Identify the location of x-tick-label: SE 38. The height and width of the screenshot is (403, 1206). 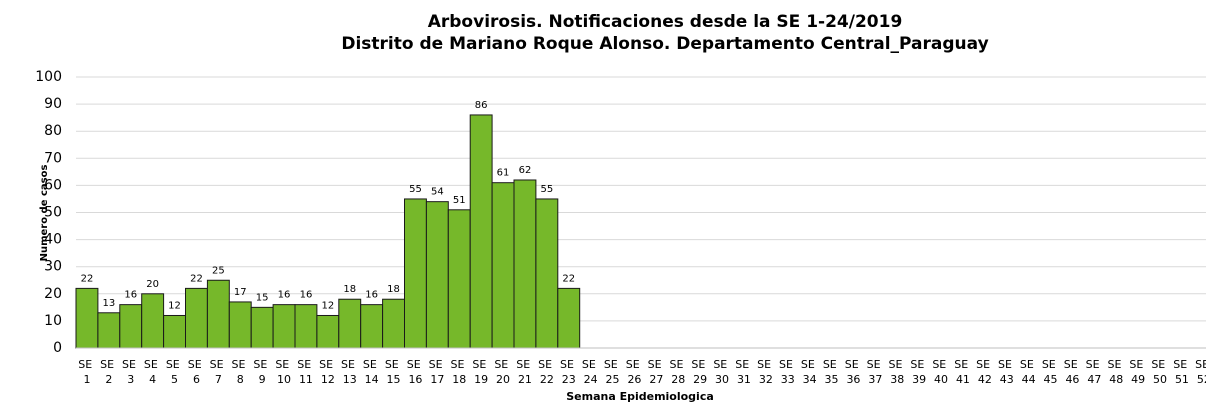
(897, 372).